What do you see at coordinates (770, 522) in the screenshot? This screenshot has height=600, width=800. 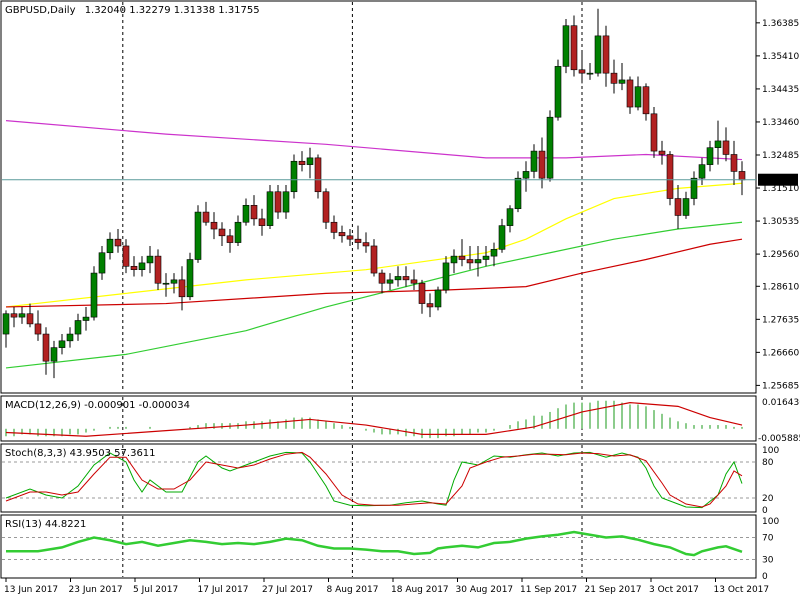 I see `oscillator-axis-label: 100` at bounding box center [770, 522].